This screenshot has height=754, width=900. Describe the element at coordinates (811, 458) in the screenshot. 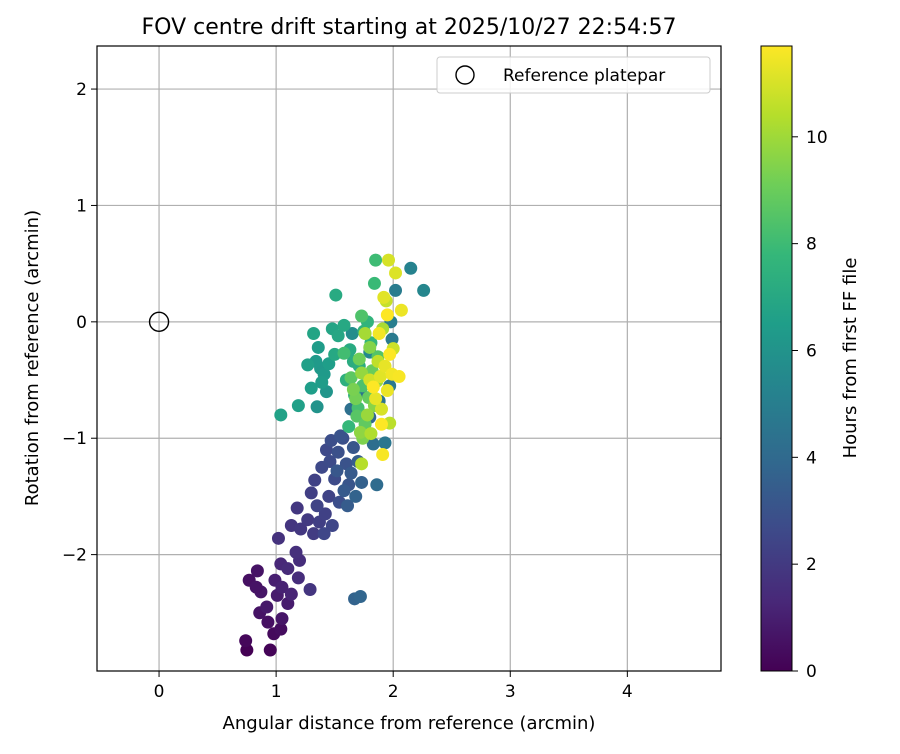

I see `colorbar-tick-label: 4` at that location.